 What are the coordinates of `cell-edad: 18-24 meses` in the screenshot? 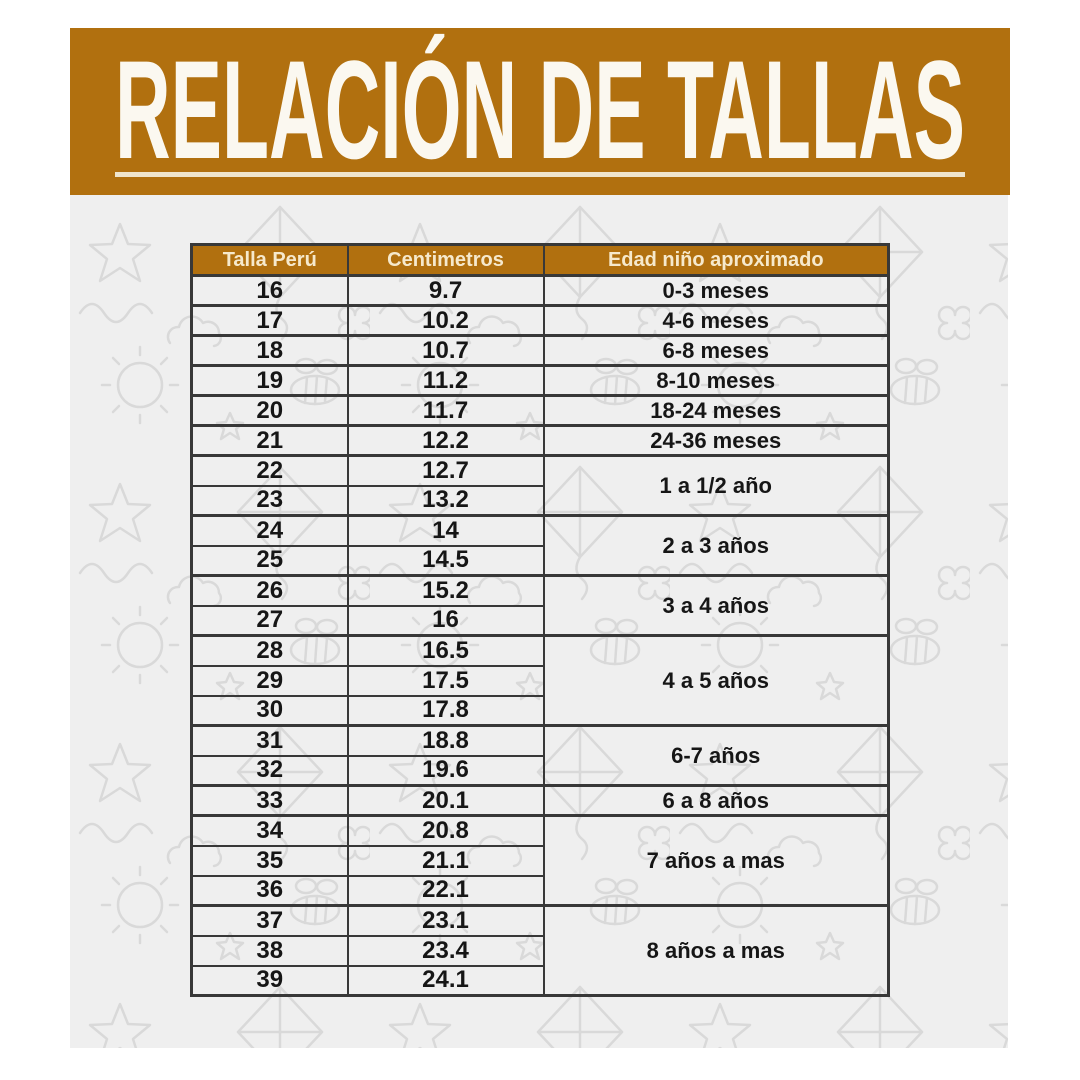 It's located at (716, 410).